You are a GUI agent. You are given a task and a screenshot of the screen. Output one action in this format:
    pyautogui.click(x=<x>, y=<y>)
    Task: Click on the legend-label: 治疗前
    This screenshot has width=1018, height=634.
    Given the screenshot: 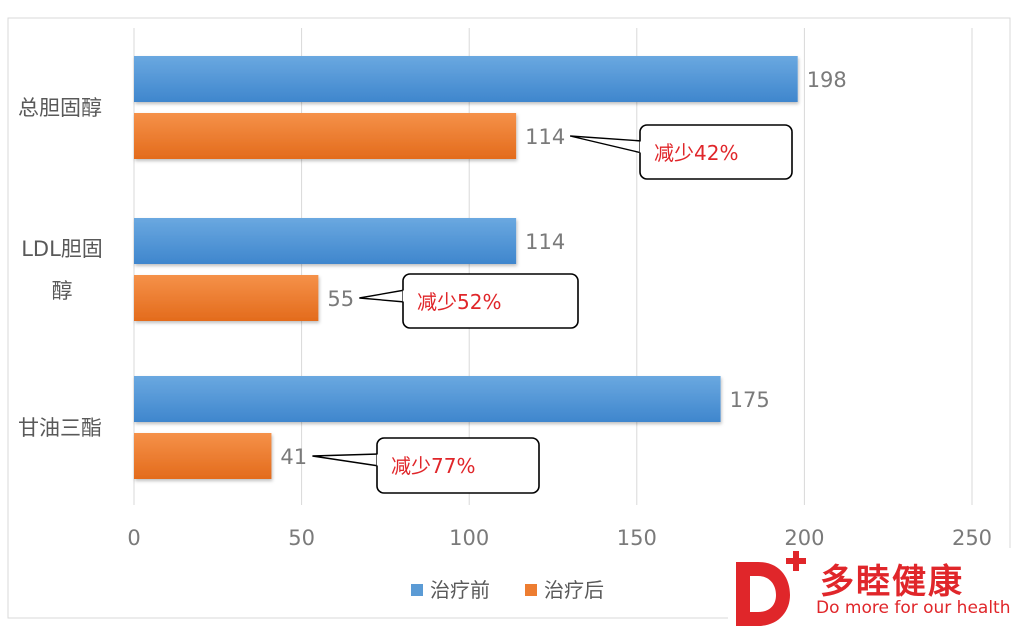 What is the action you would take?
    pyautogui.click(x=460, y=590)
    